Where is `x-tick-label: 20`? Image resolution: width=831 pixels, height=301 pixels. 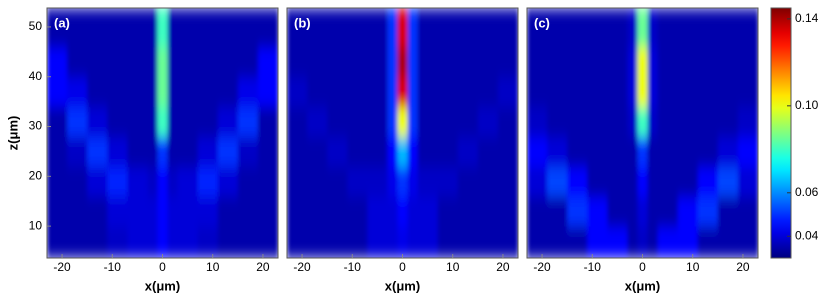
x-tick-label: 20 is located at coordinates (743, 267).